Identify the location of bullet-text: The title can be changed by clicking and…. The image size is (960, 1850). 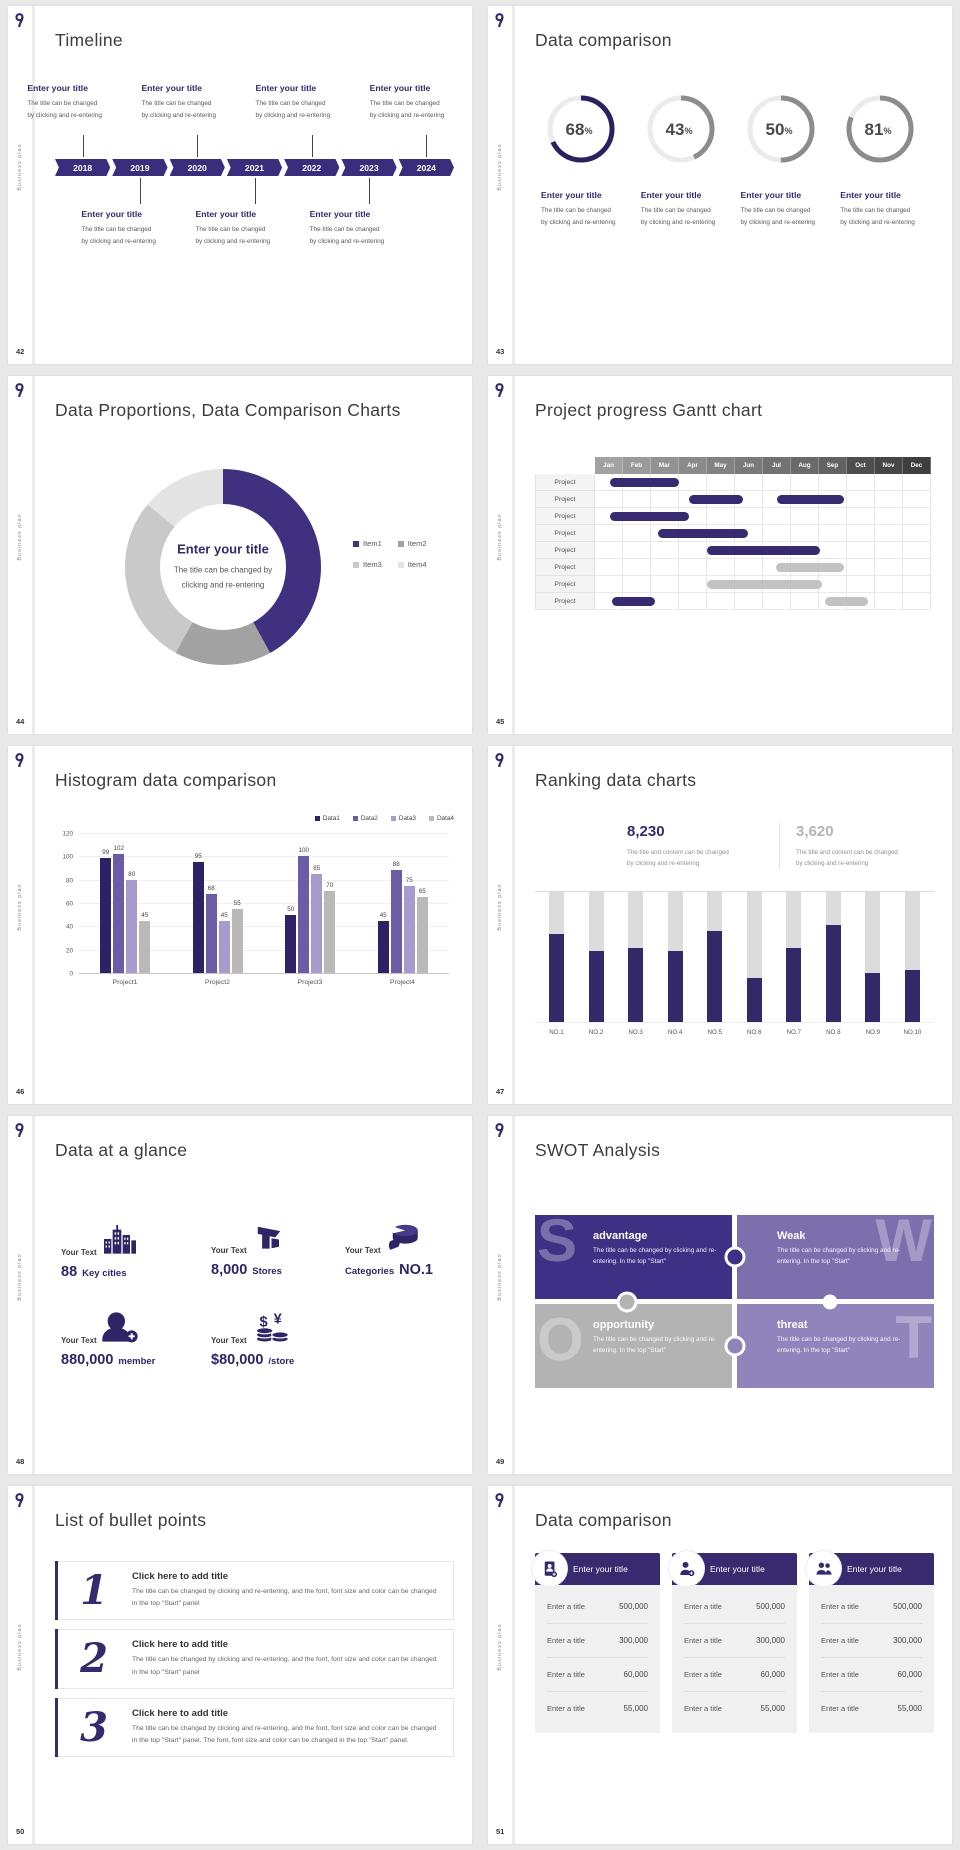
(284, 1666).